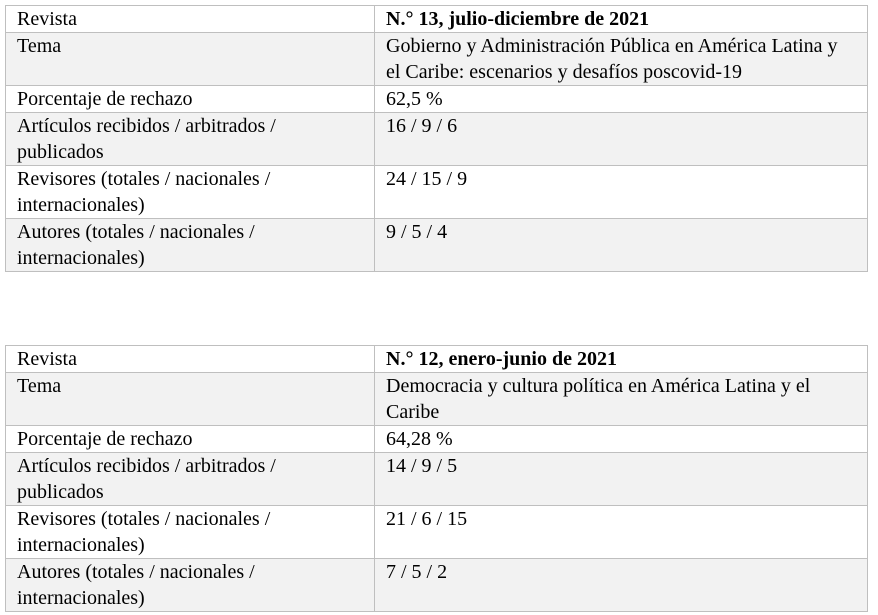  I want to click on row-value: 64,28 %, so click(621, 439).